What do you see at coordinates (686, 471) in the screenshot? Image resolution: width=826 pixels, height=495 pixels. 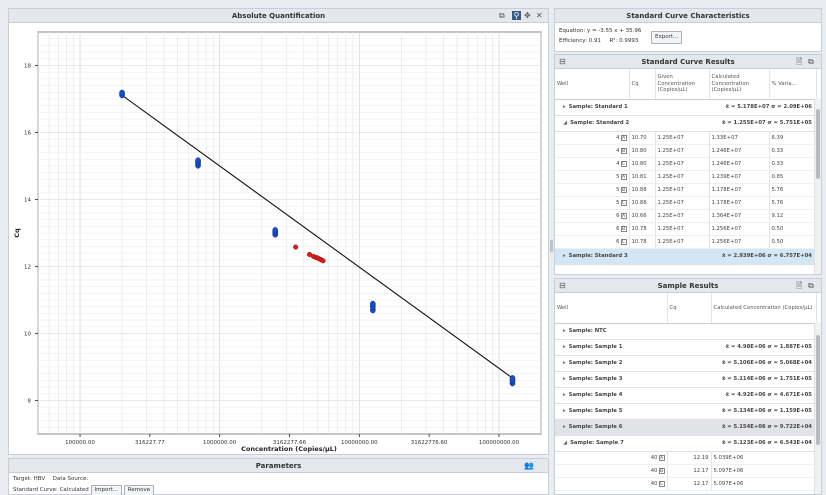 I see `table-row: 40 B 12.17 5.097E+06` at bounding box center [686, 471].